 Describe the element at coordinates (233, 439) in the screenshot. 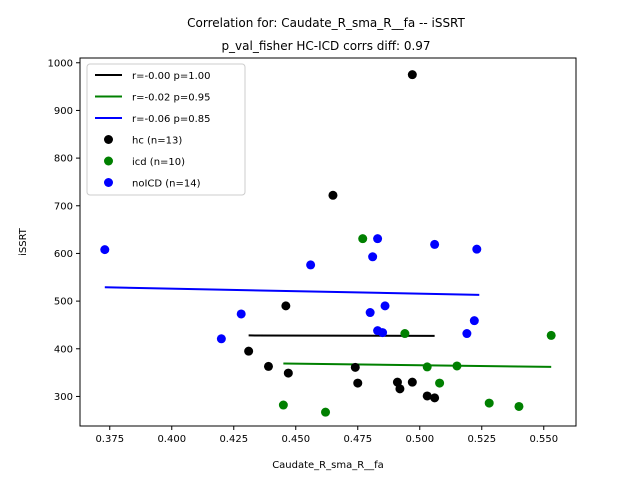

I see `x-tick-label: 0.425` at that location.